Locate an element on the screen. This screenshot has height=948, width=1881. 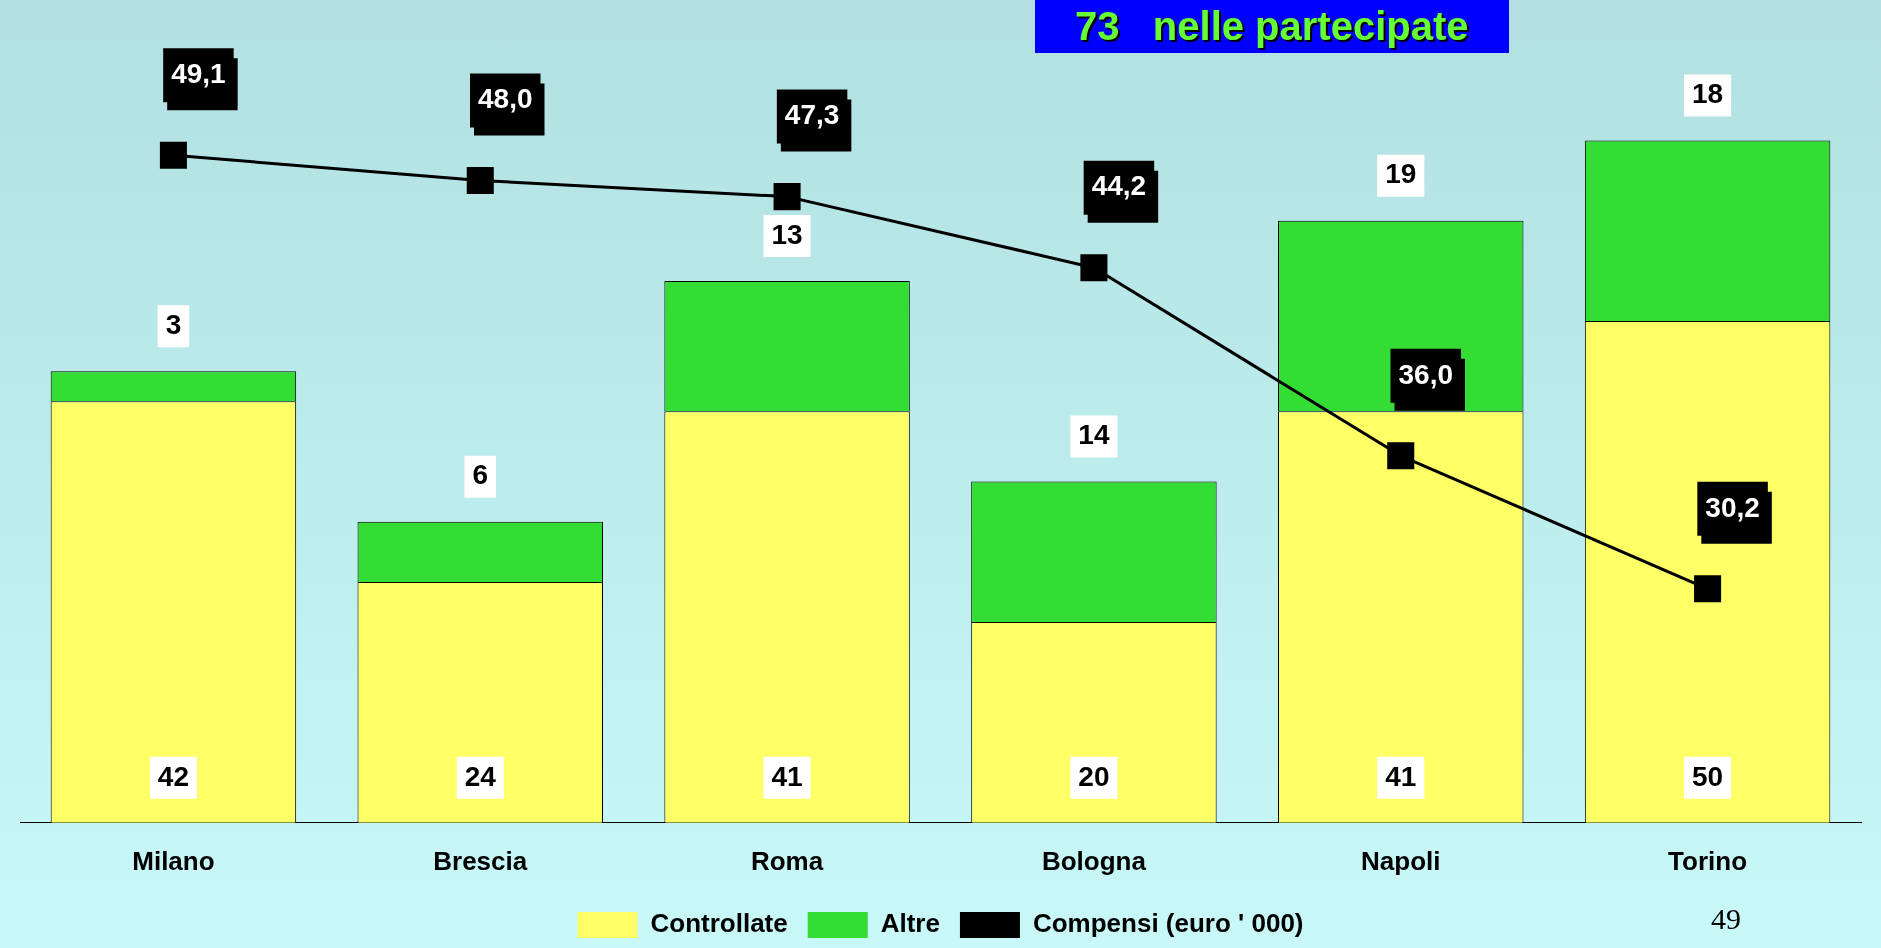
x-tick-label: Brescia is located at coordinates (480, 860).